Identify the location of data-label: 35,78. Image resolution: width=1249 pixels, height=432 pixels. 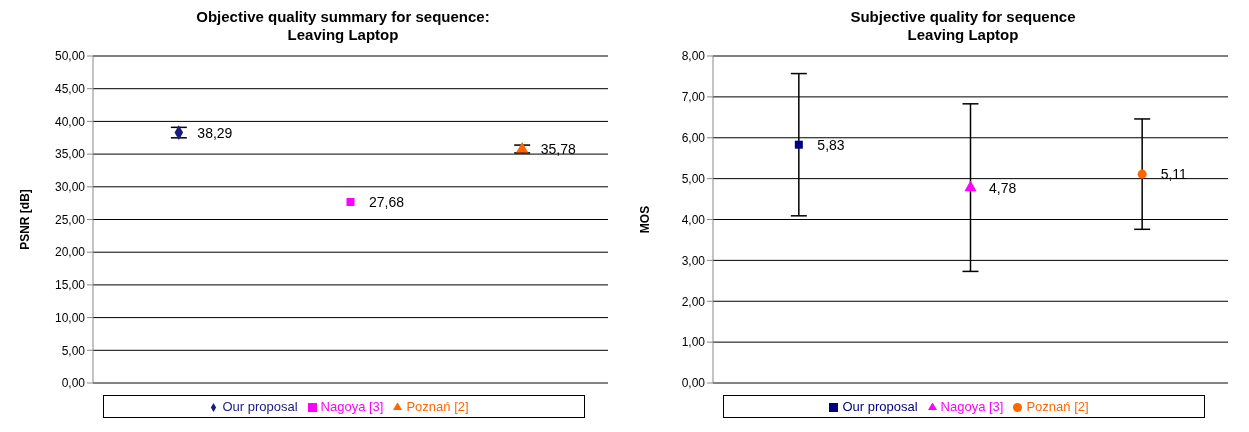
(558, 148).